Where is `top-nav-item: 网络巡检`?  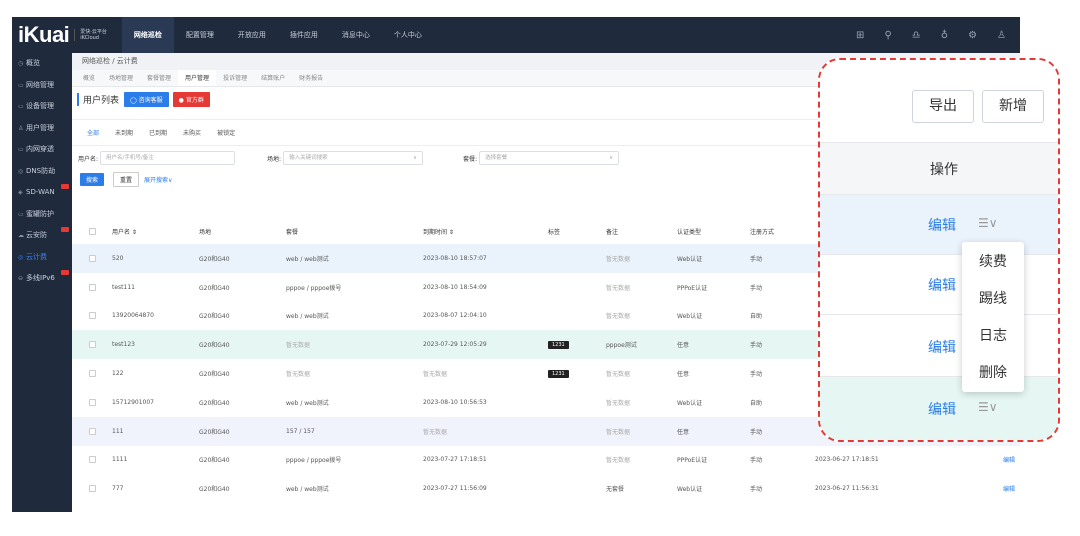
top-nav-item: 网络巡检 is located at coordinates (147, 35).